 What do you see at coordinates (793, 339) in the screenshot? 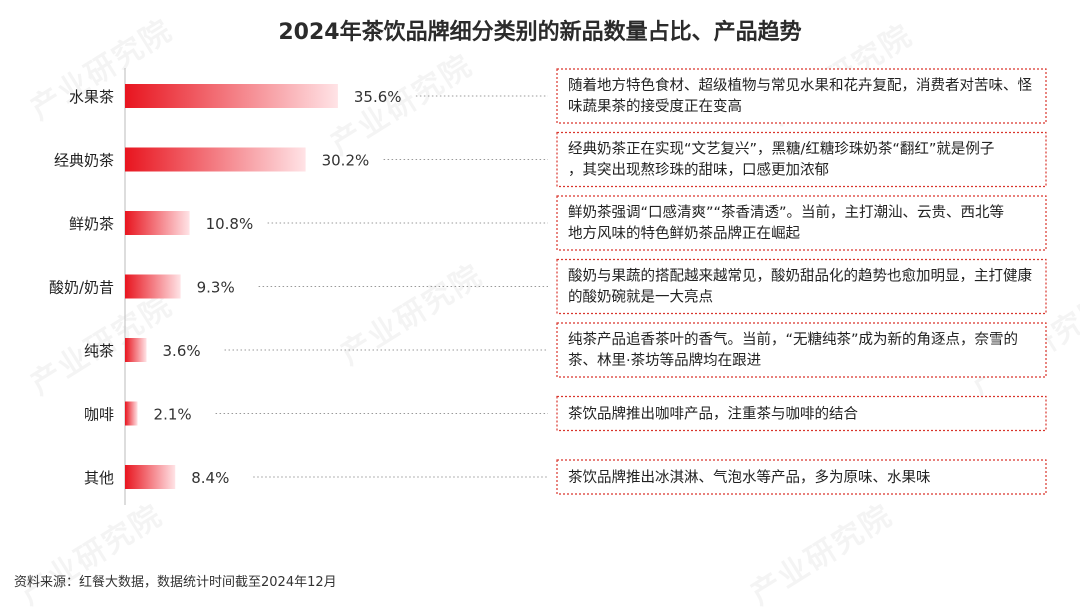
I see `annotation-text: 纯茶产品追香茶叶的香气。当前，“无糖纯茶”成为新的角逐点，奈雪的` at bounding box center [793, 339].